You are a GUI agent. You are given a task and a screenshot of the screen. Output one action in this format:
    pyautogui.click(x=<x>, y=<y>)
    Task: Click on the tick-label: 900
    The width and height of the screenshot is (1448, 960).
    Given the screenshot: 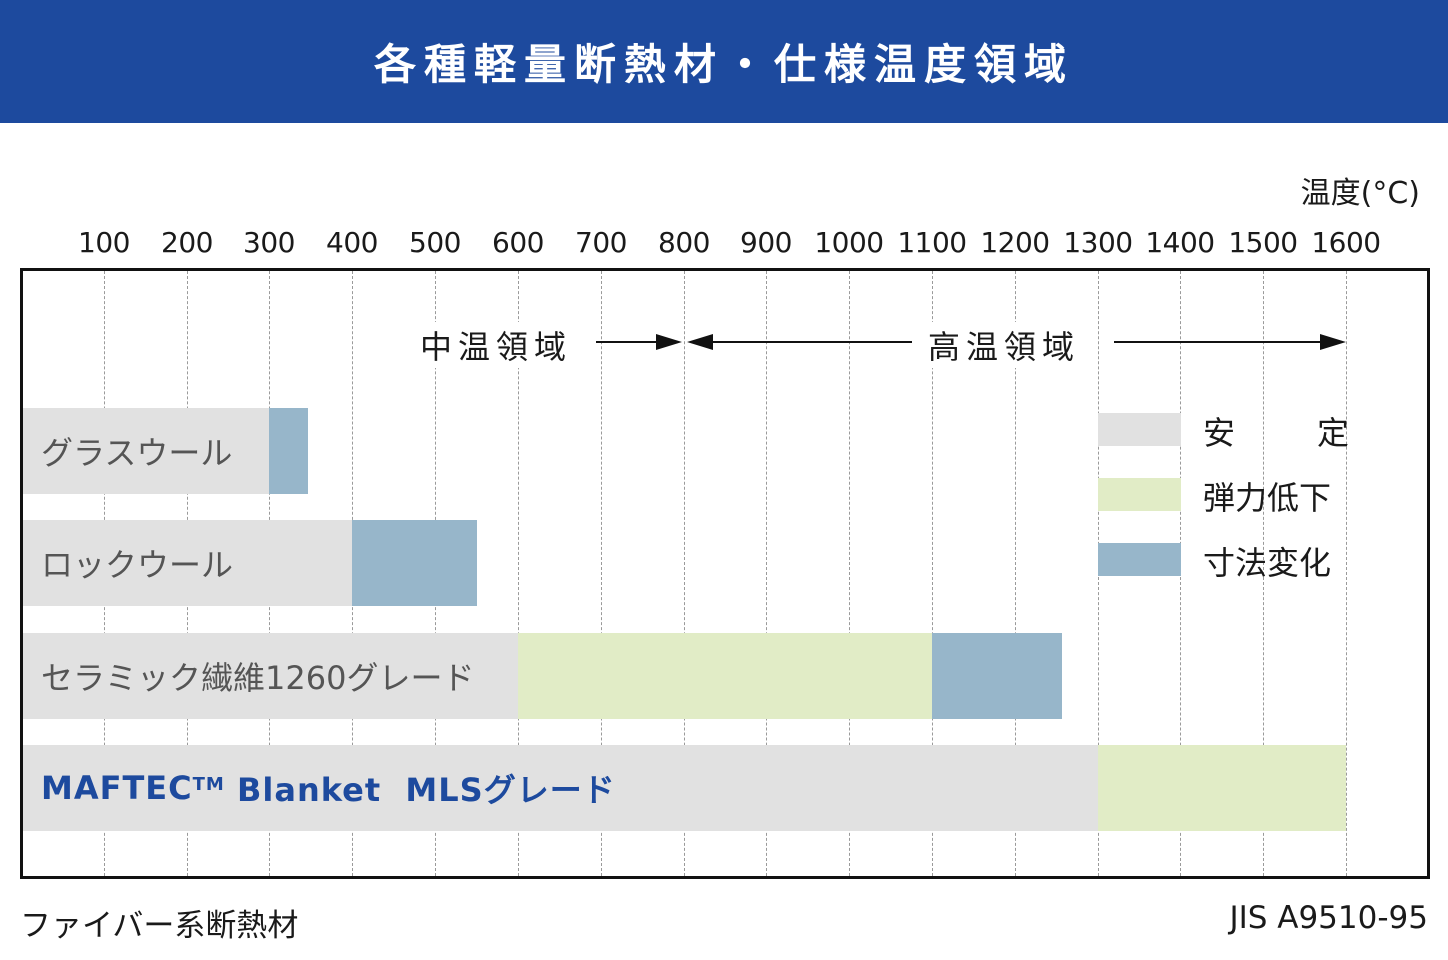 What is the action you would take?
    pyautogui.click(x=766, y=242)
    